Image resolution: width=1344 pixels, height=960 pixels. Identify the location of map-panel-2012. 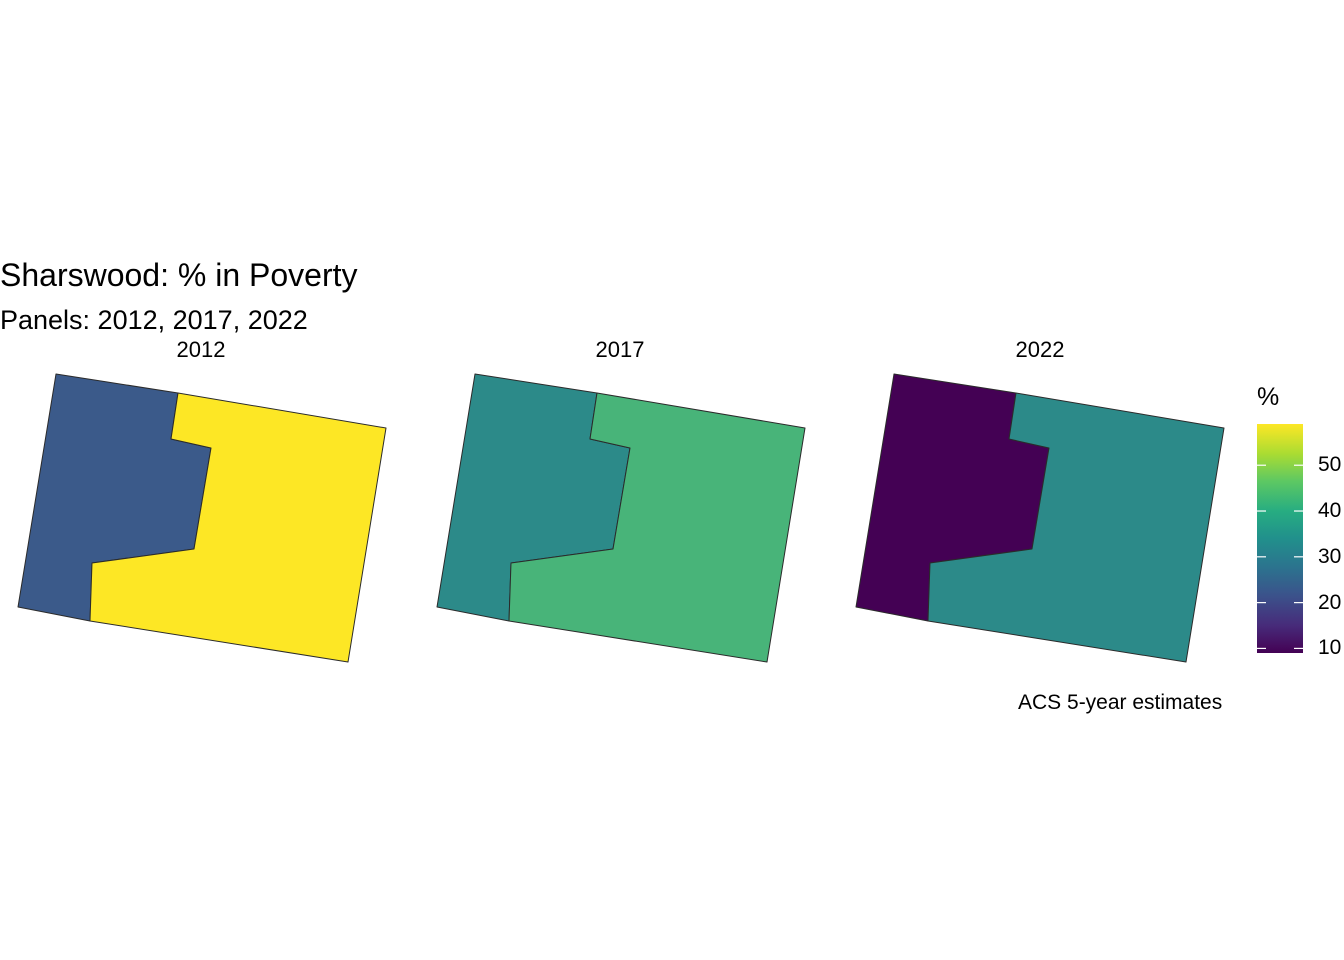
(202, 518).